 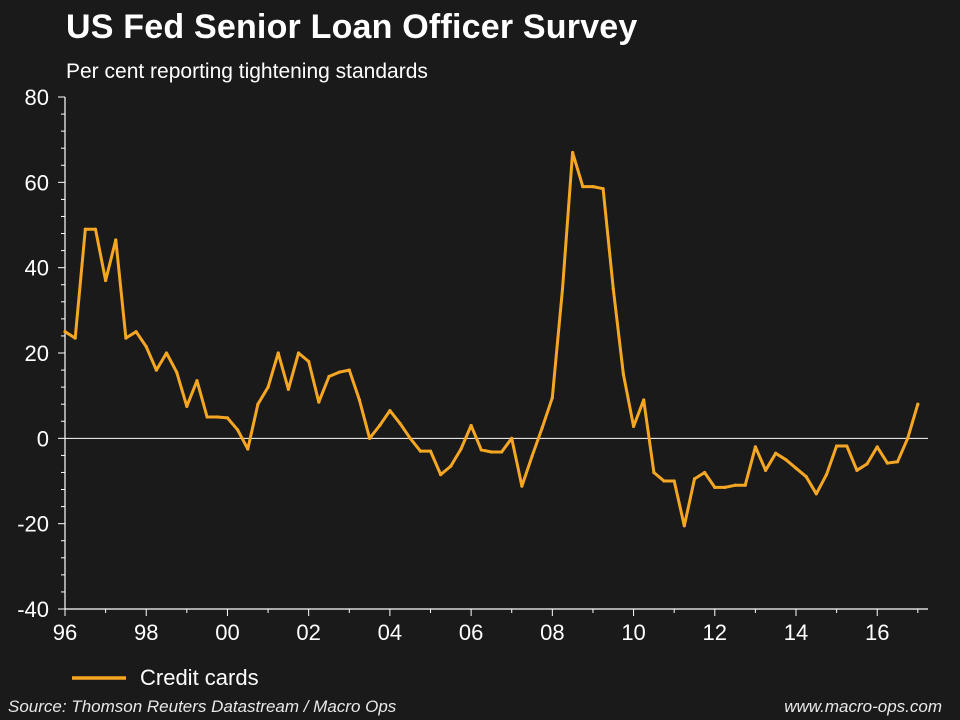 What do you see at coordinates (552, 632) in the screenshot?
I see `x-tick-label: 08` at bounding box center [552, 632].